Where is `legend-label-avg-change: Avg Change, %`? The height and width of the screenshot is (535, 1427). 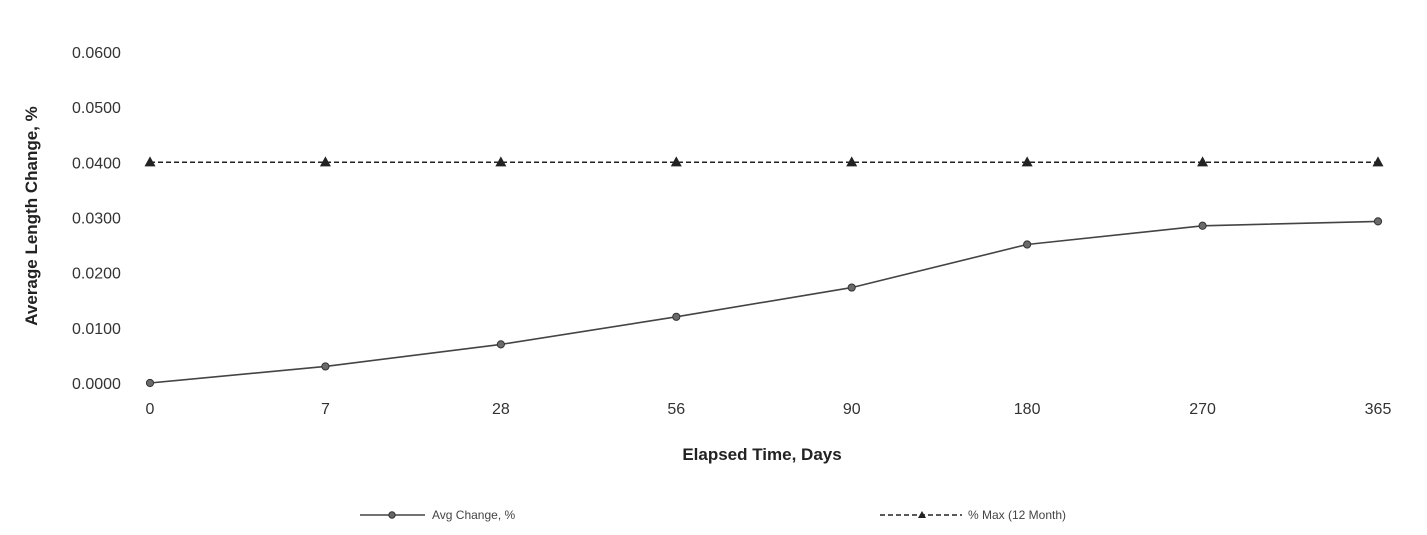 legend-label-avg-change: Avg Change, % is located at coordinates (473, 515).